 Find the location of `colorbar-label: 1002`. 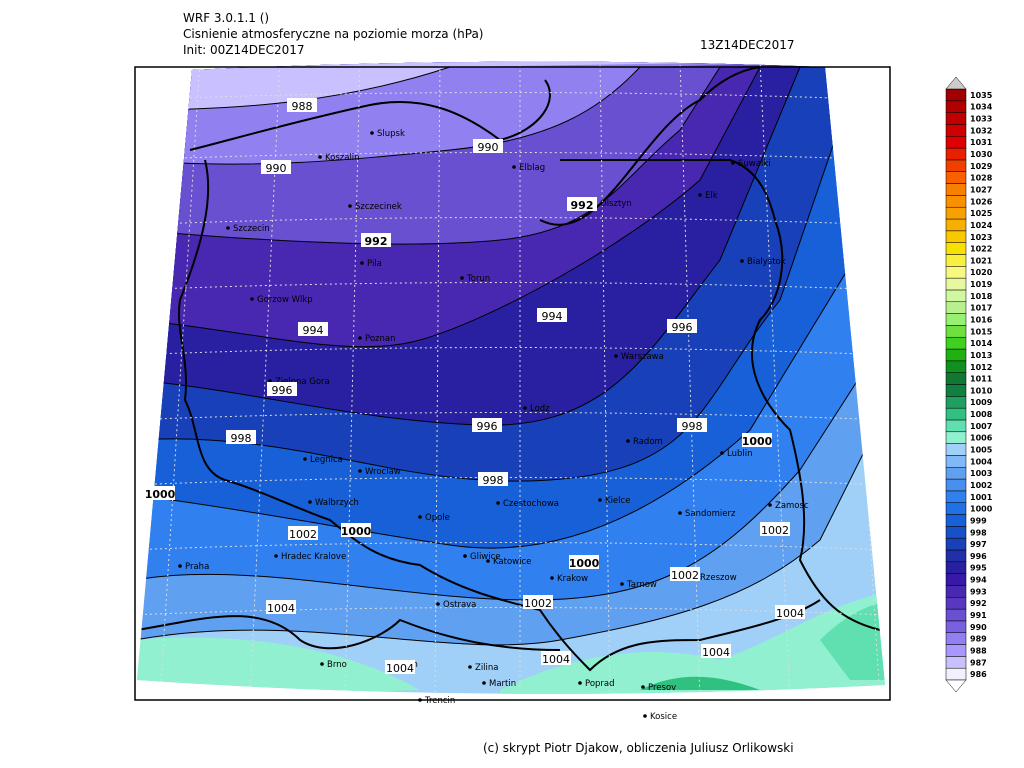

colorbar-label: 1002 is located at coordinates (981, 485).